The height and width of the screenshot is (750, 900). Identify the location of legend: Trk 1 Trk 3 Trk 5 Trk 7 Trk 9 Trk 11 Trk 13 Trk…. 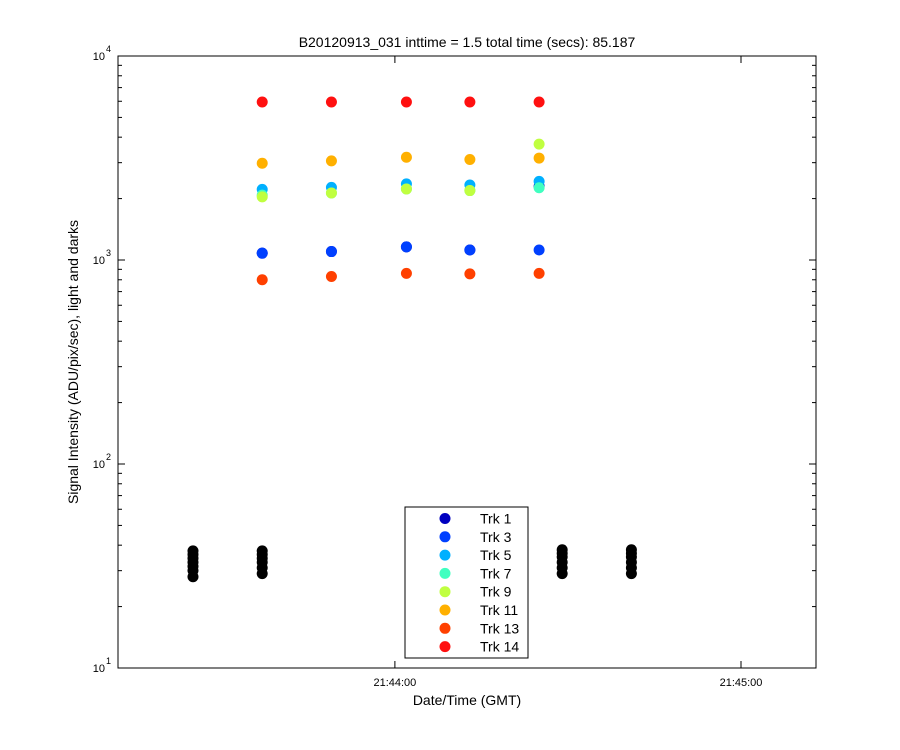
(466, 582).